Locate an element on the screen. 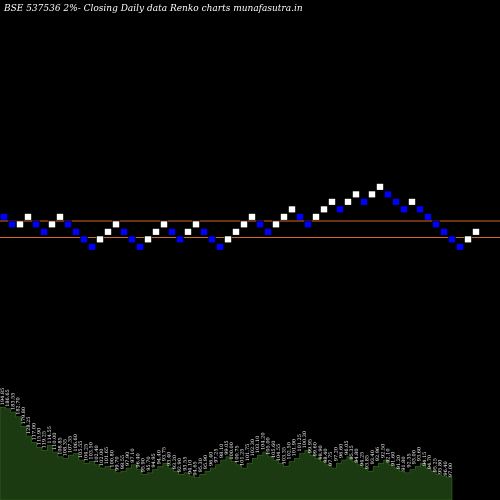 This screenshot has height=500, width=500. volume-label-10: 110.00 is located at coordinates (55, 442).